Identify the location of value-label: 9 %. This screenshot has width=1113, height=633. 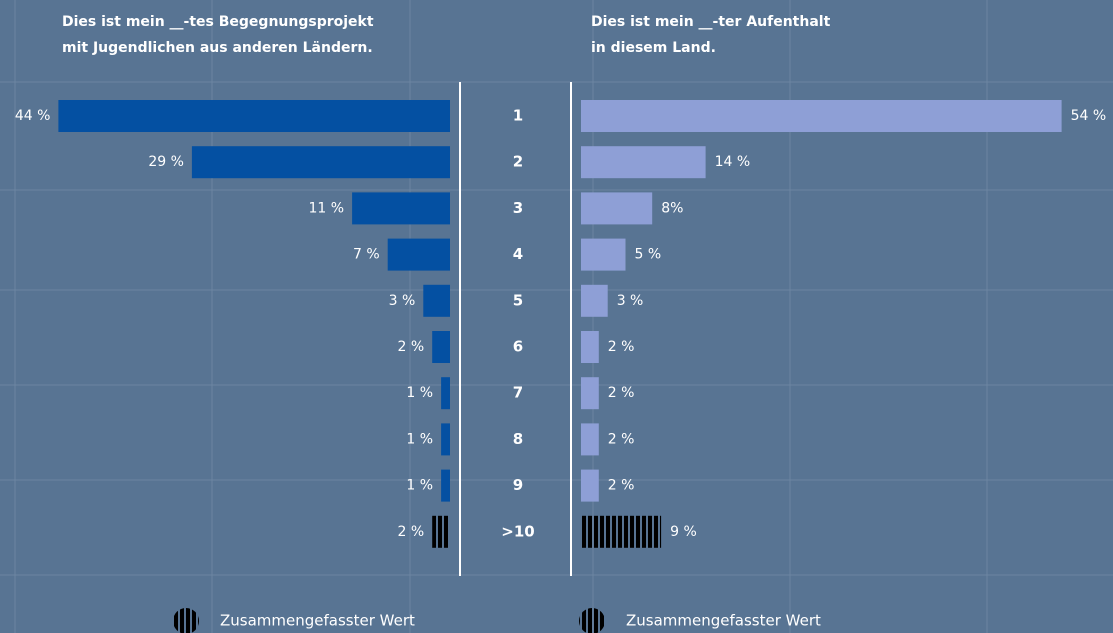
(683, 532).